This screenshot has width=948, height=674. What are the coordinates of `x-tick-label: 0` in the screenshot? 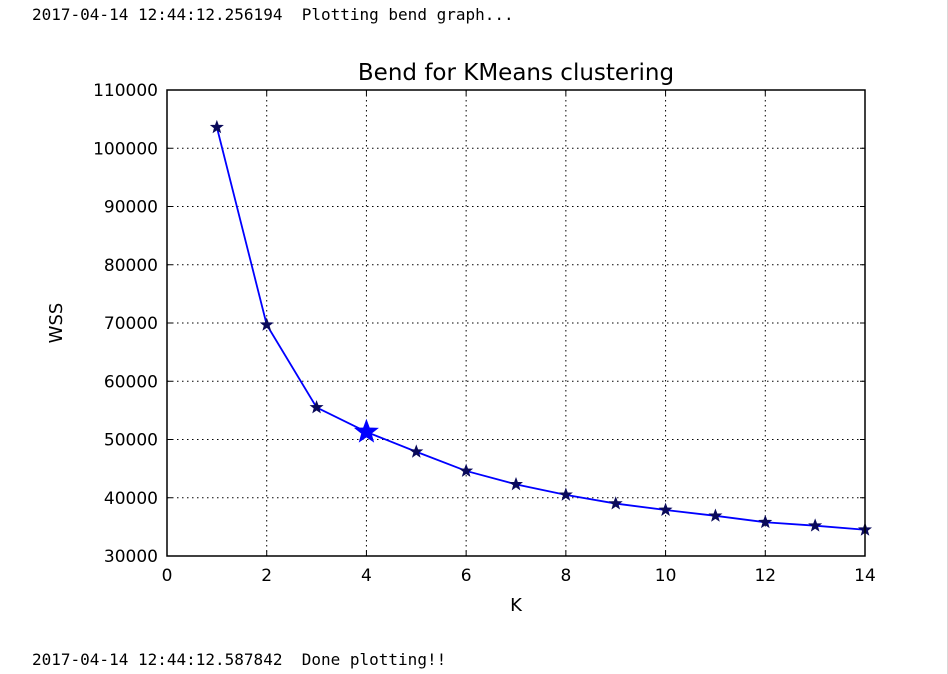 It's located at (167, 576).